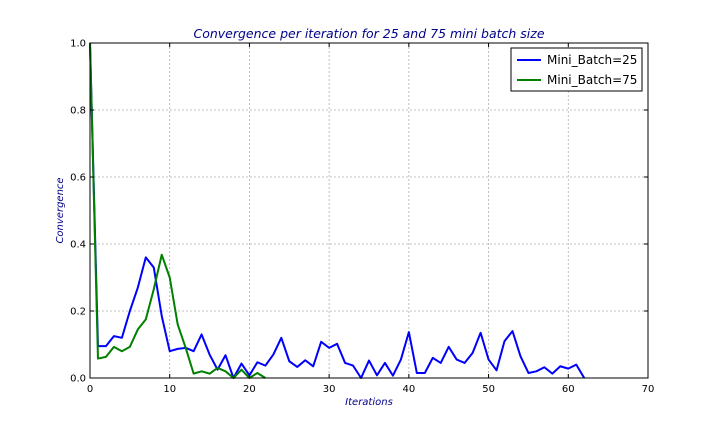 The width and height of the screenshot is (720, 432). What do you see at coordinates (592, 60) in the screenshot?
I see `legend-label: Mini_Batch=25` at bounding box center [592, 60].